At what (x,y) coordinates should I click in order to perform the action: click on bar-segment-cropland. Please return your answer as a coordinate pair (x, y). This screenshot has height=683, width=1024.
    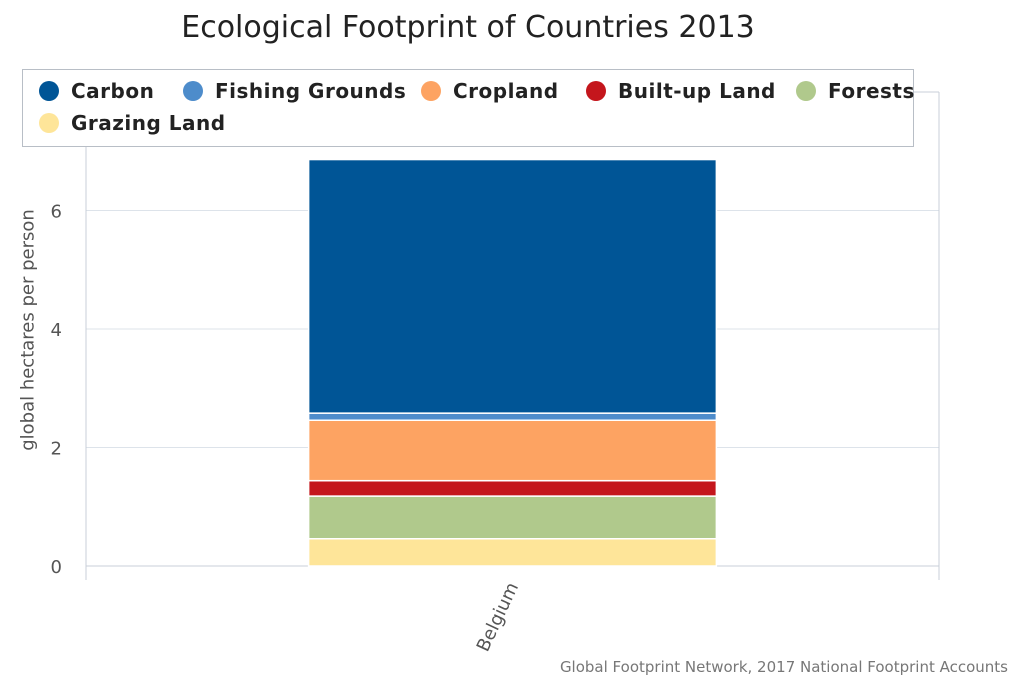
    Looking at the image, I should click on (512, 450).